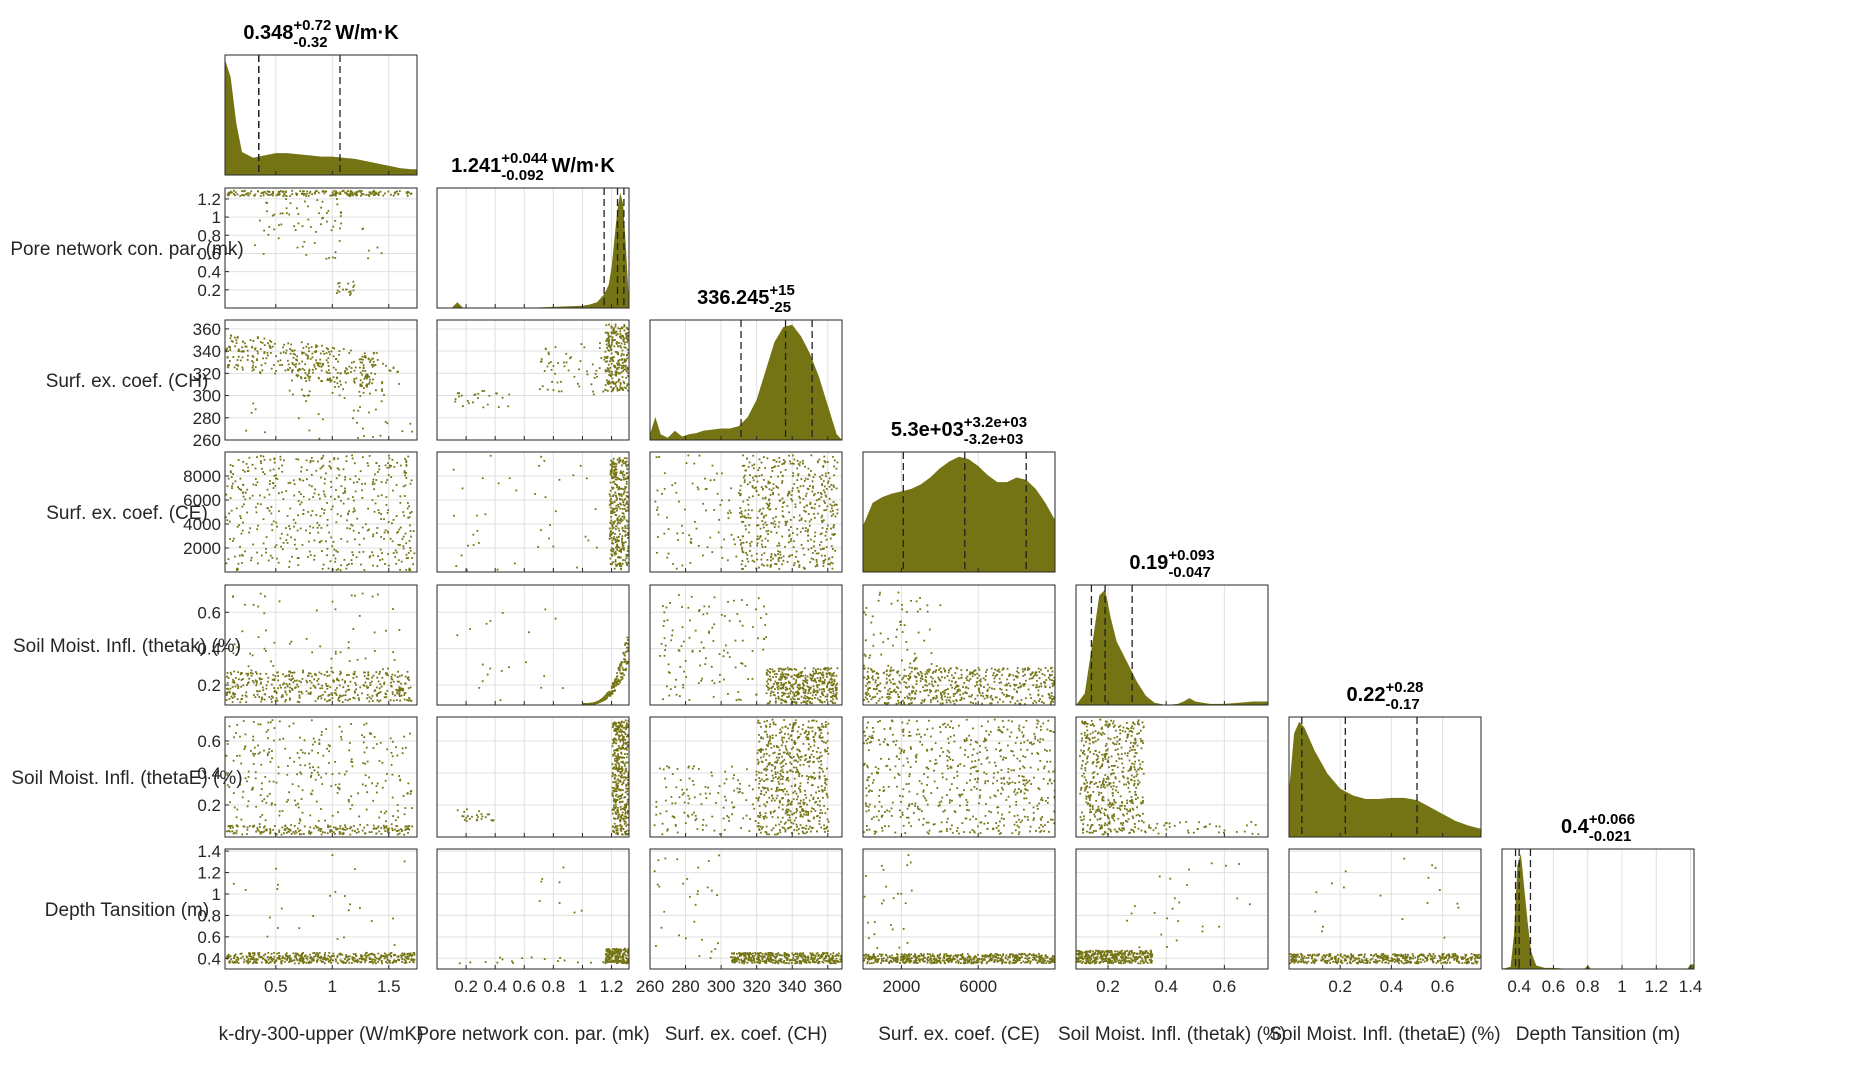 This screenshot has height=1091, width=1864. What do you see at coordinates (207, 329) in the screenshot?
I see `y-tick-label: 360` at bounding box center [207, 329].